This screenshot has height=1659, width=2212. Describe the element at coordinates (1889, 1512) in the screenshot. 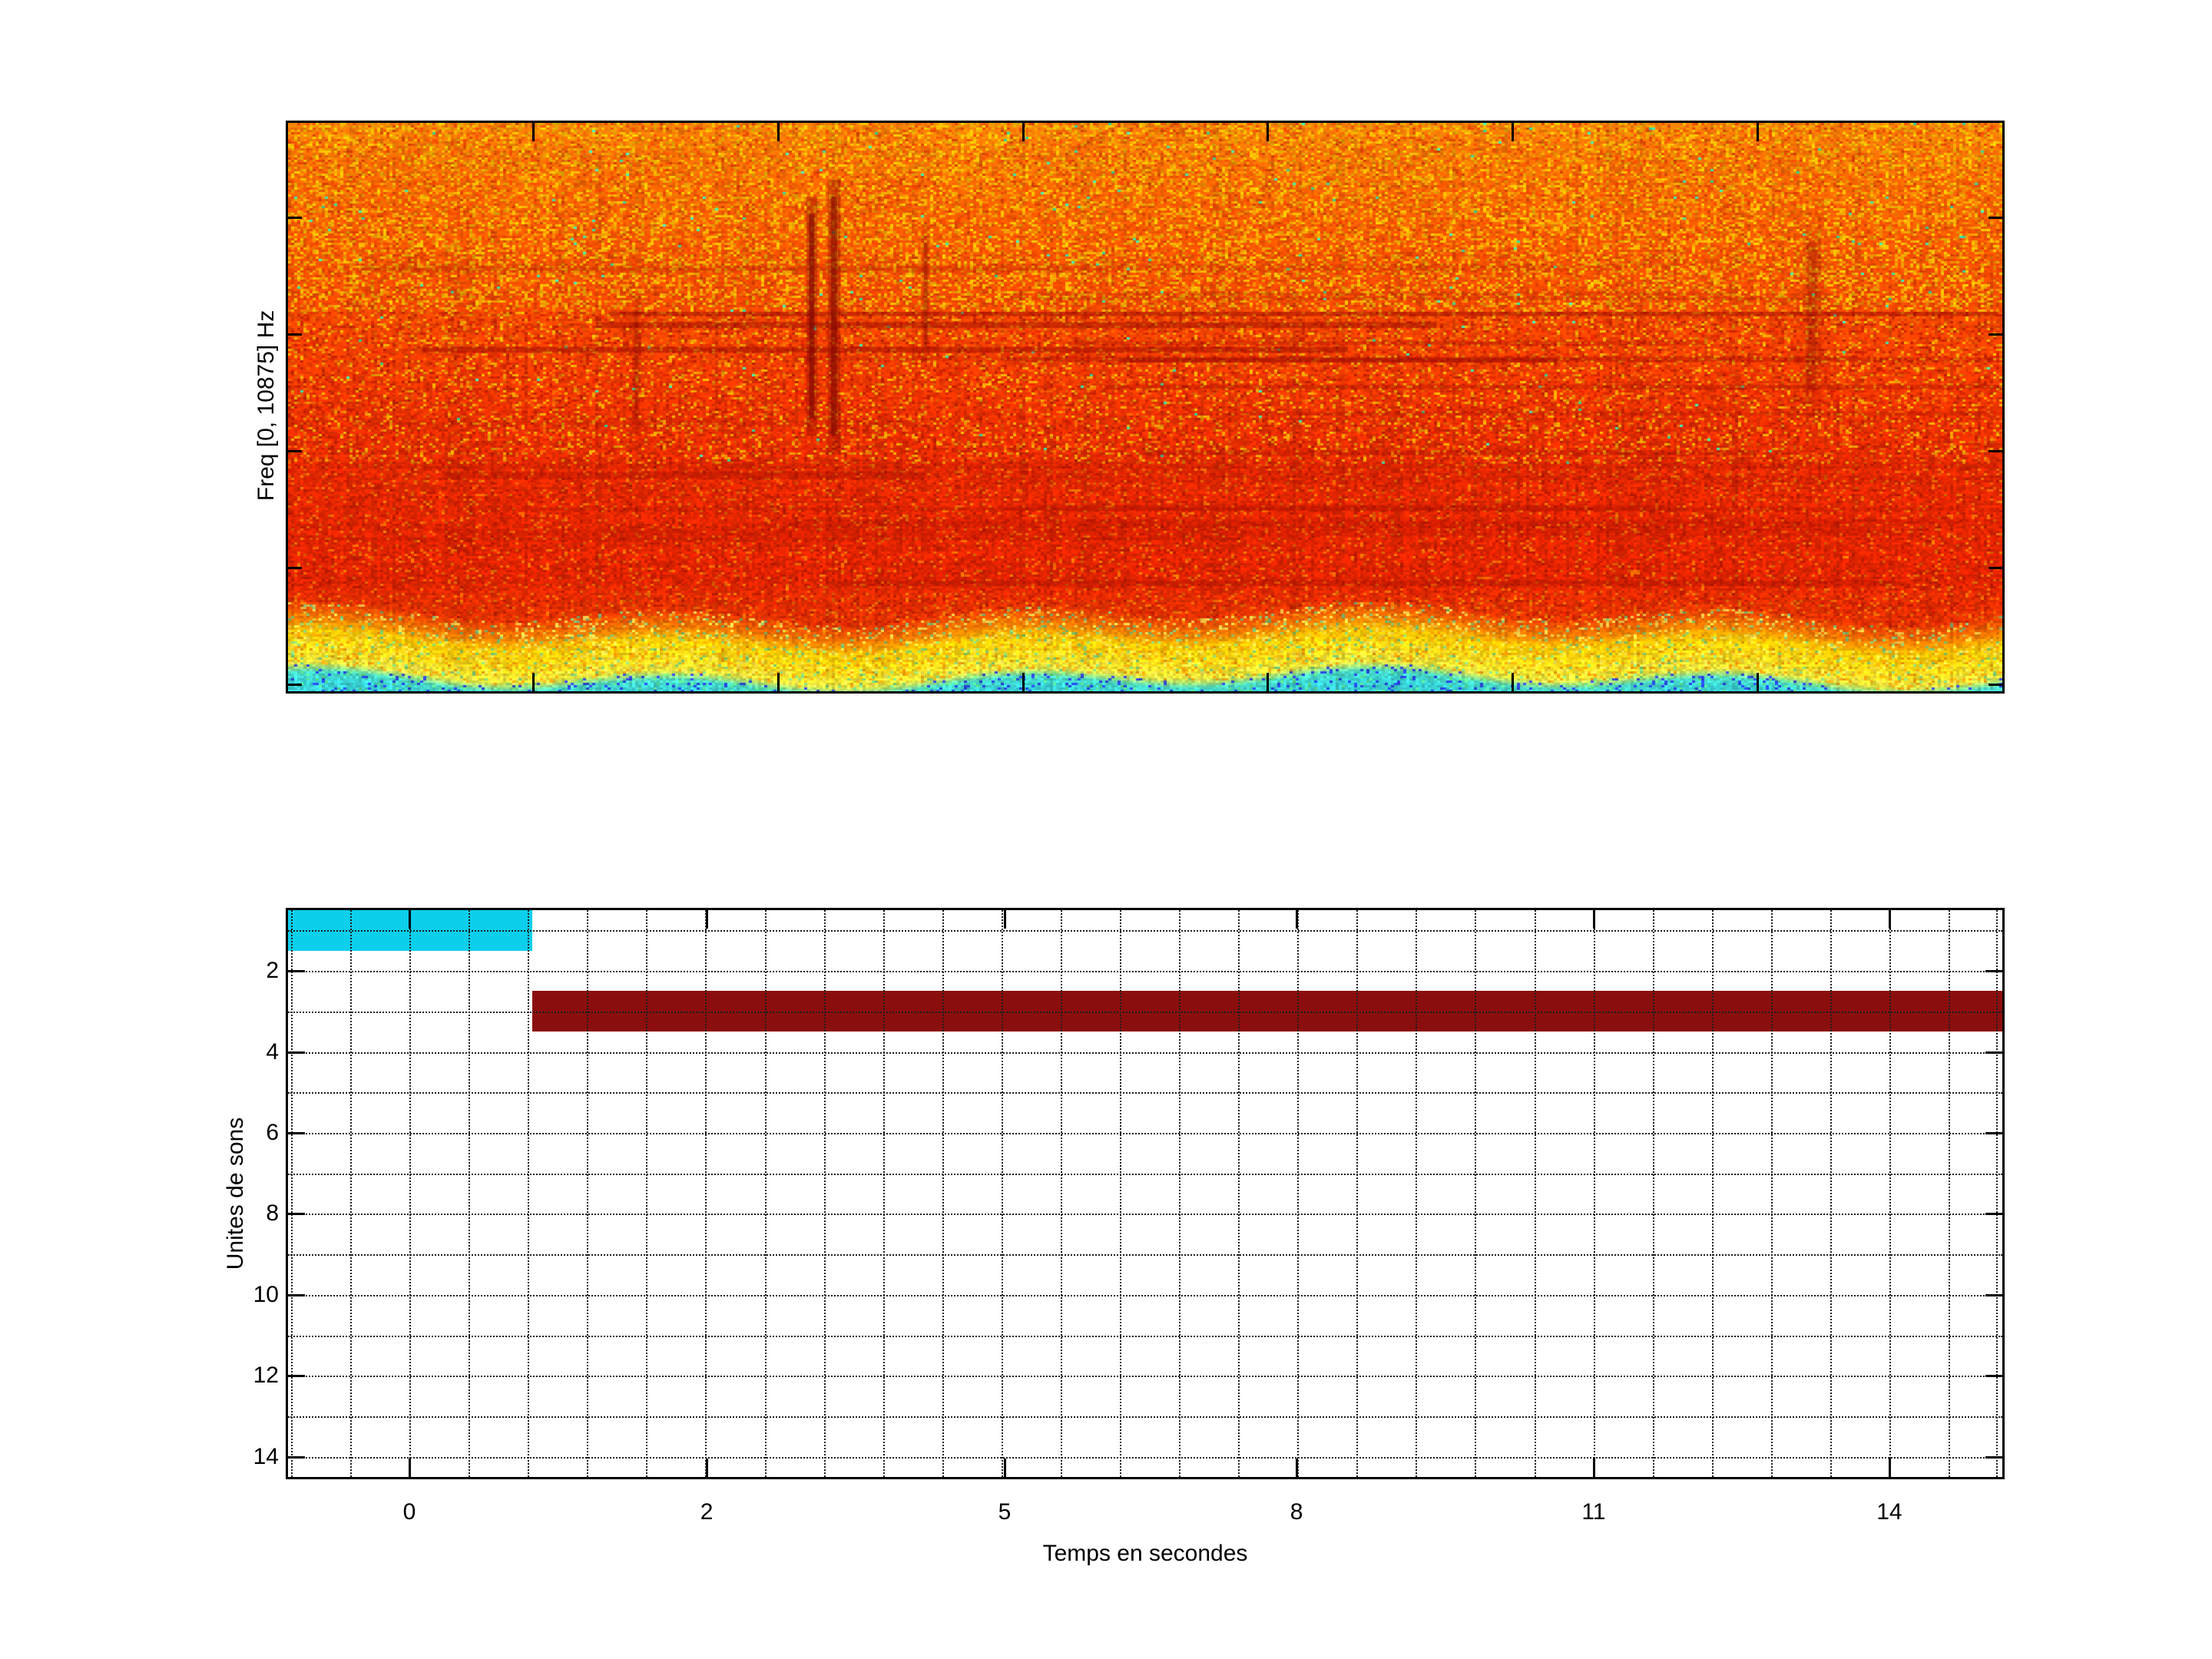

I see `x-tick-label: 14` at that location.